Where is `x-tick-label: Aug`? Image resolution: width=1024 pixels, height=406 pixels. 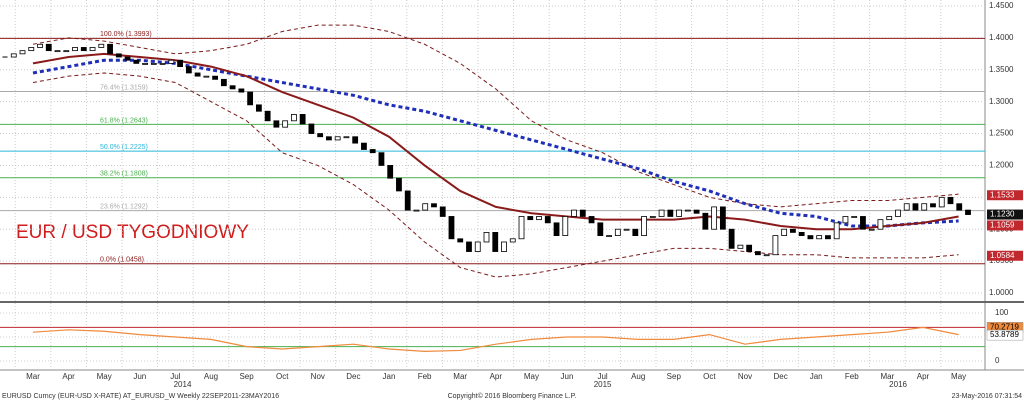
x-tick-label: Aug is located at coordinates (211, 376).